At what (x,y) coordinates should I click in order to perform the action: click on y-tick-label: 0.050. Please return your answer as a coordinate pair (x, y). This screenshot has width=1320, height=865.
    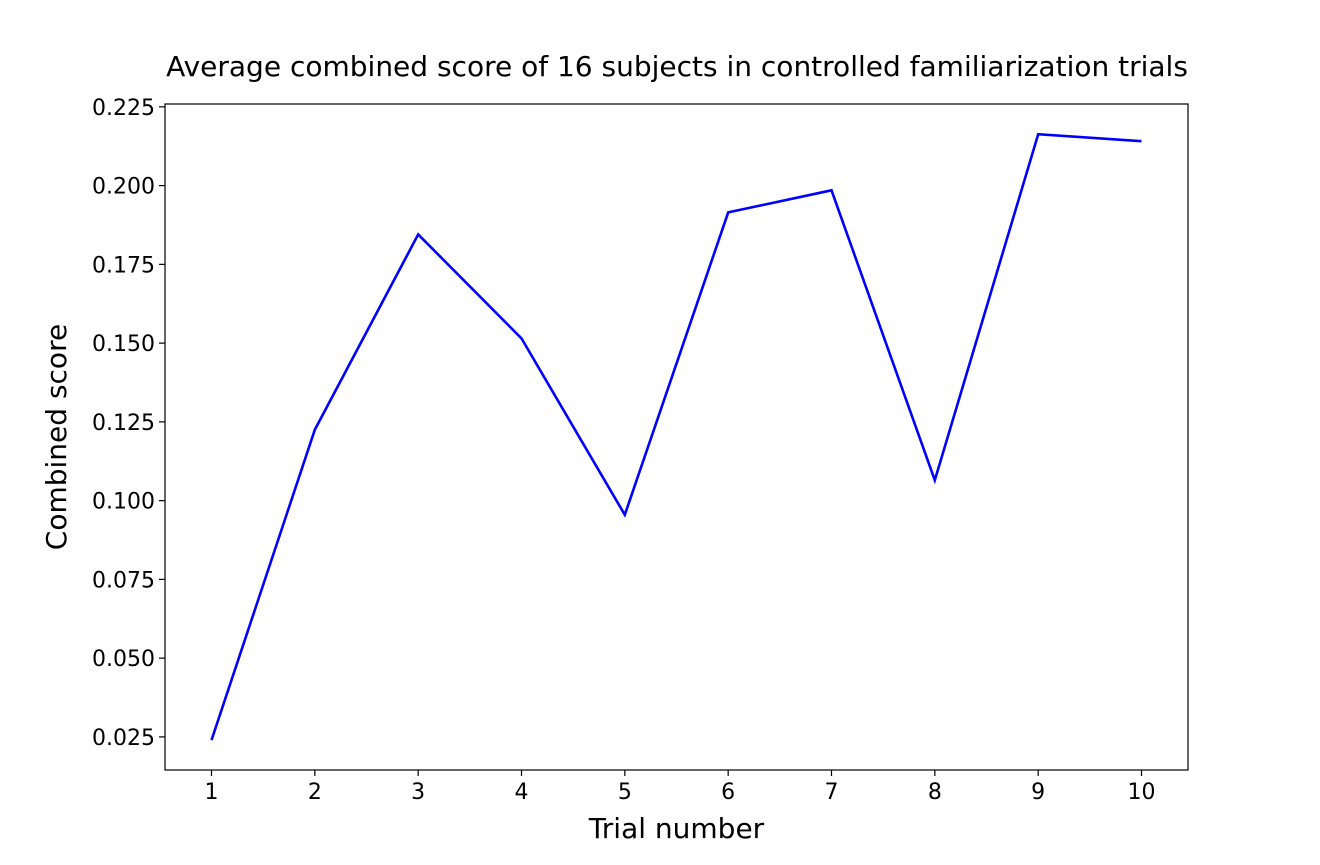
    Looking at the image, I should click on (123, 659).